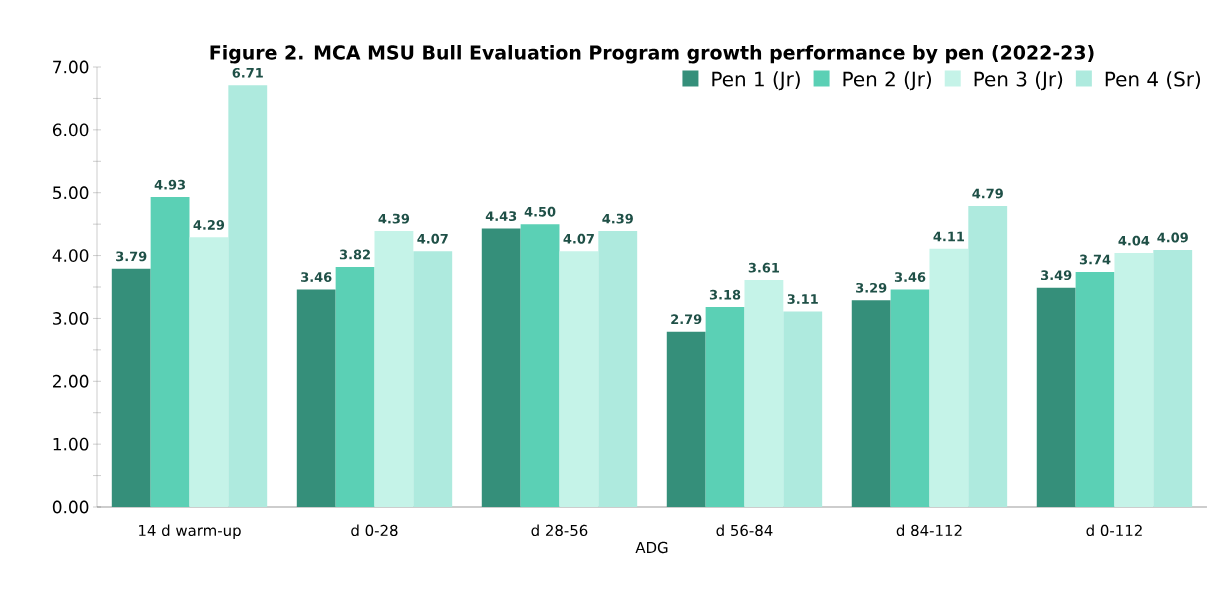  Describe the element at coordinates (802, 299) in the screenshot. I see `data-label: 3.11` at that location.